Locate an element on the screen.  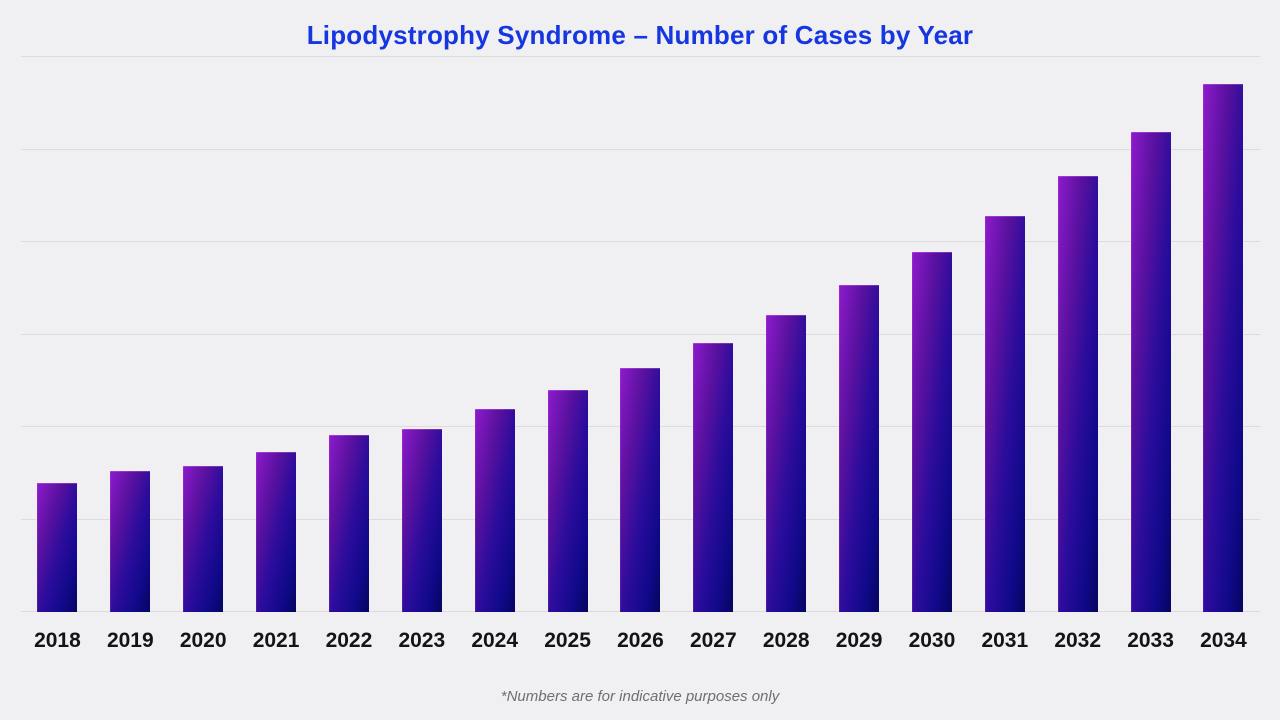
bar-cell-2020 is located at coordinates (203, 334).